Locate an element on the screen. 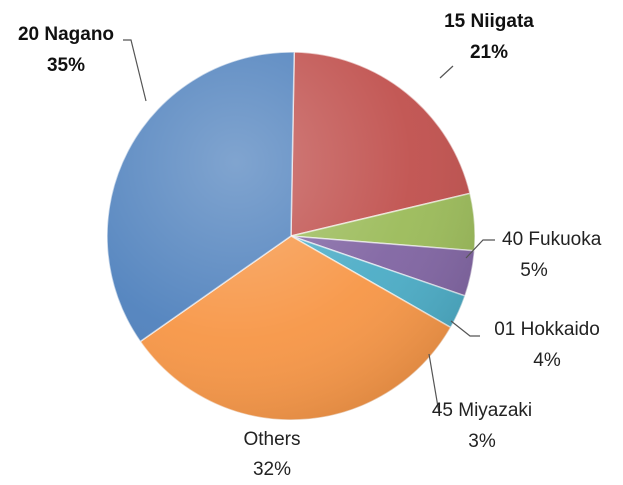  slice-percent-label: 32% is located at coordinates (272, 469).